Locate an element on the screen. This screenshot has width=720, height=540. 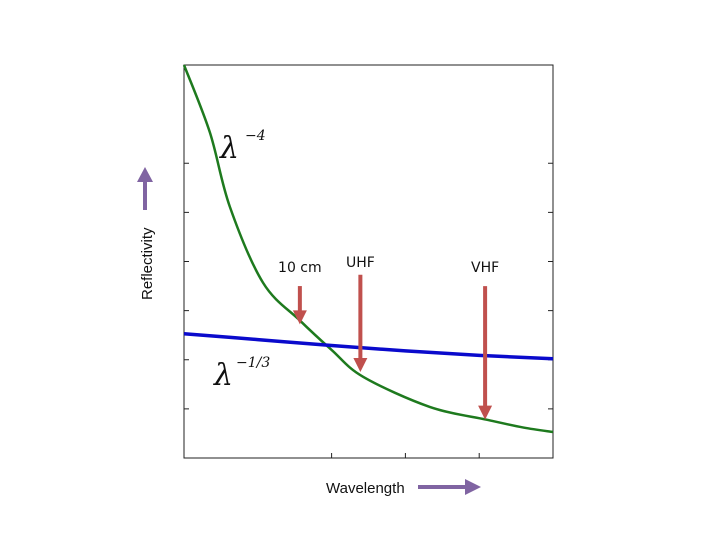
x-axis-label: Wavelength is located at coordinates (365, 488).